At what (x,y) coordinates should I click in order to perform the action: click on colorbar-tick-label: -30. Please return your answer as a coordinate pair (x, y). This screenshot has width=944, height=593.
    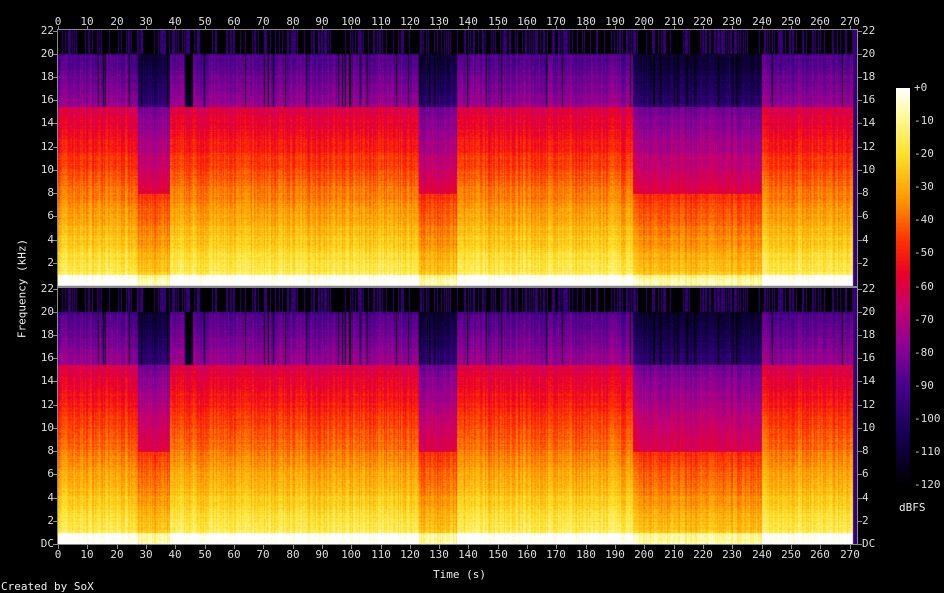
    Looking at the image, I should click on (924, 186).